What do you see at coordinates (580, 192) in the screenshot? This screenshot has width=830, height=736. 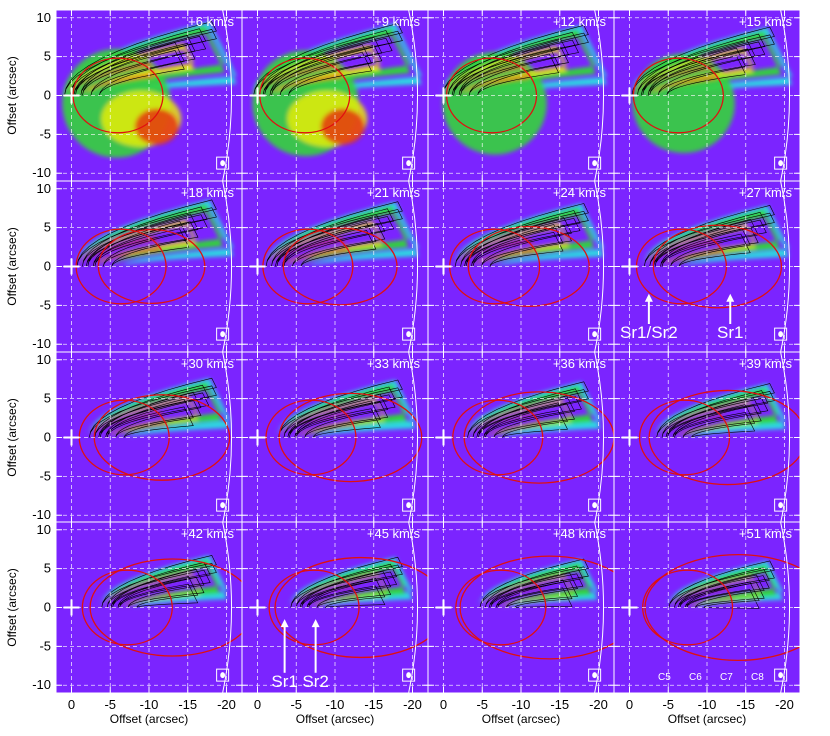 I see `velocity-label: +24 km/s` at bounding box center [580, 192].